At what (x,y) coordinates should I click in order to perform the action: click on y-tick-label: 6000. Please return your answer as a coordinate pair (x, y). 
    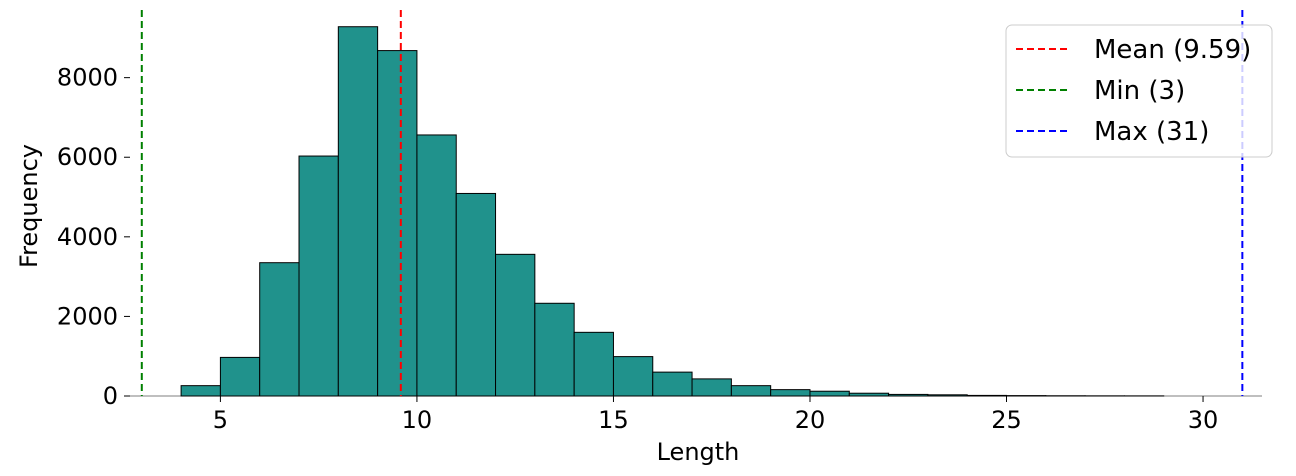
    Looking at the image, I should click on (87, 157).